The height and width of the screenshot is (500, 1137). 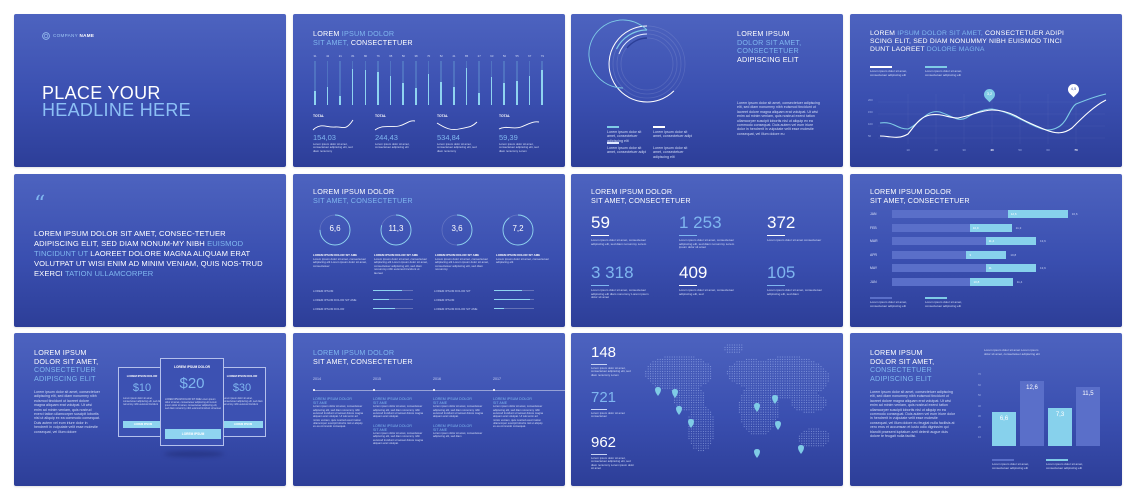 I want to click on bar-total-label: 11,4, so click(x=1019, y=281).